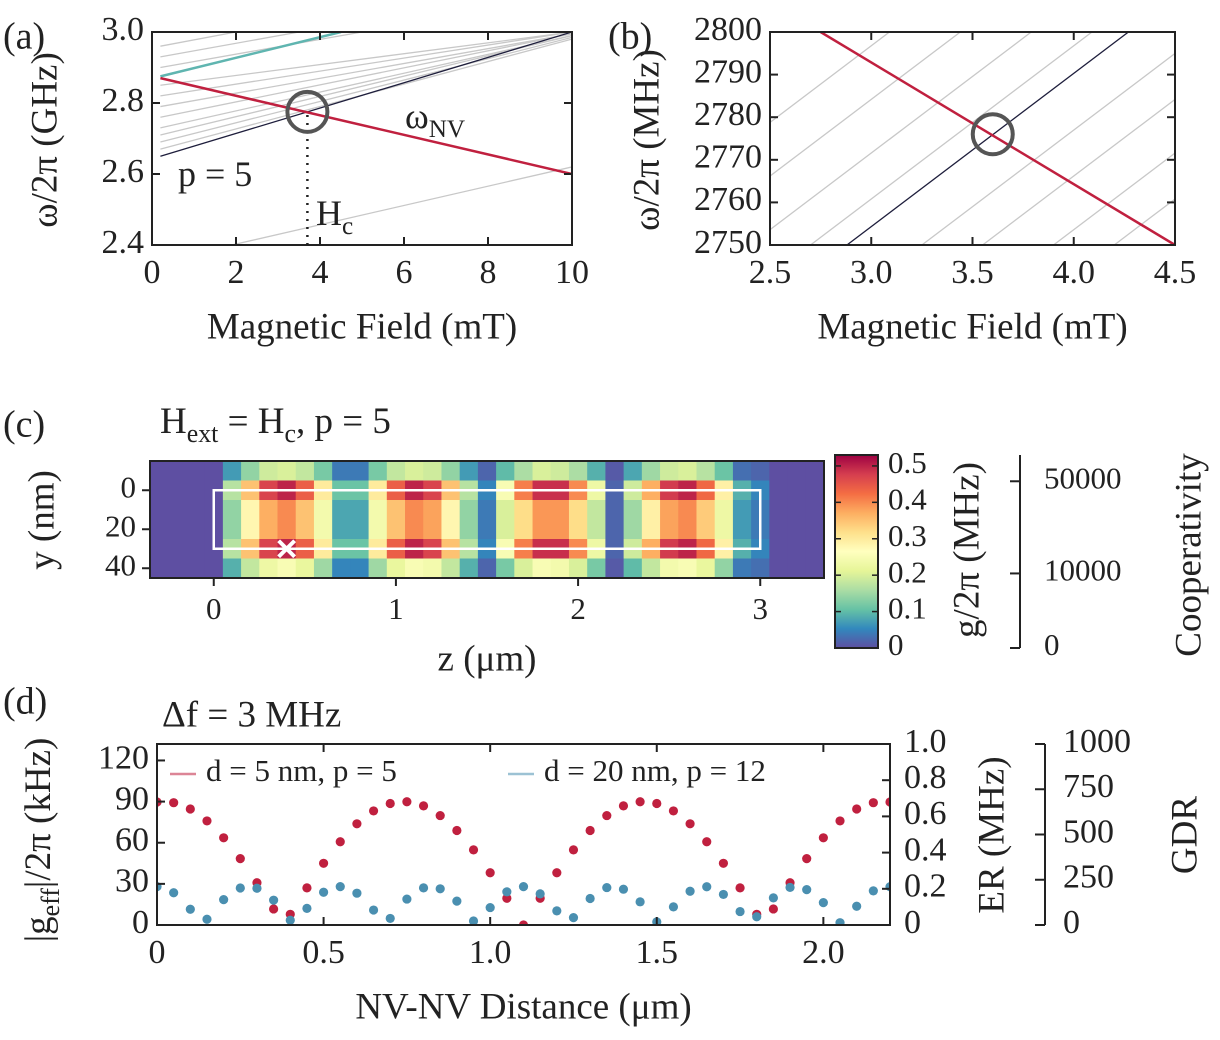 The image size is (1220, 1040). Describe the element at coordinates (1188, 555) in the screenshot. I see `y2-axis-label: Cooperativity` at that location.